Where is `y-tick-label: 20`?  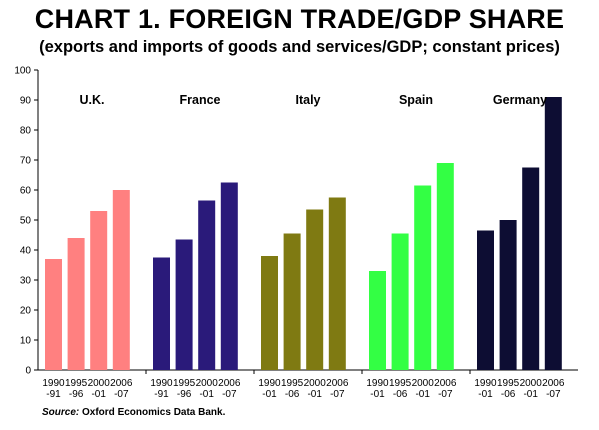 y-tick-label: 20 is located at coordinates (26, 311).